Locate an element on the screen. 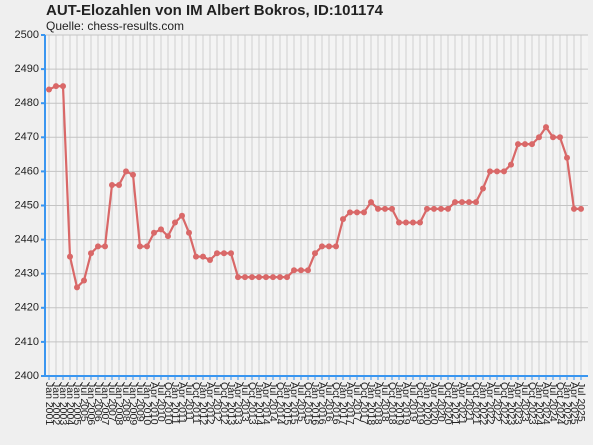 The width and height of the screenshot is (593, 445). x-tick-label: Jul 2016 is located at coordinates (329, 402).